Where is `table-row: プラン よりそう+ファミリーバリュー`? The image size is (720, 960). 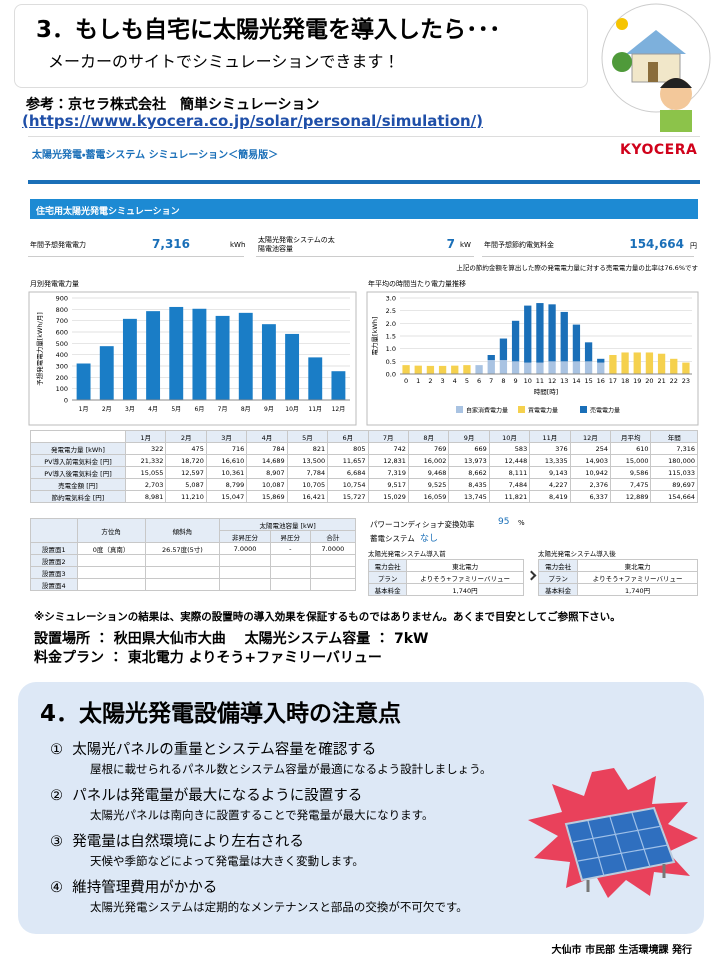
table-row: プラン よりそう+ファミリーバリュー is located at coordinates (617, 577).